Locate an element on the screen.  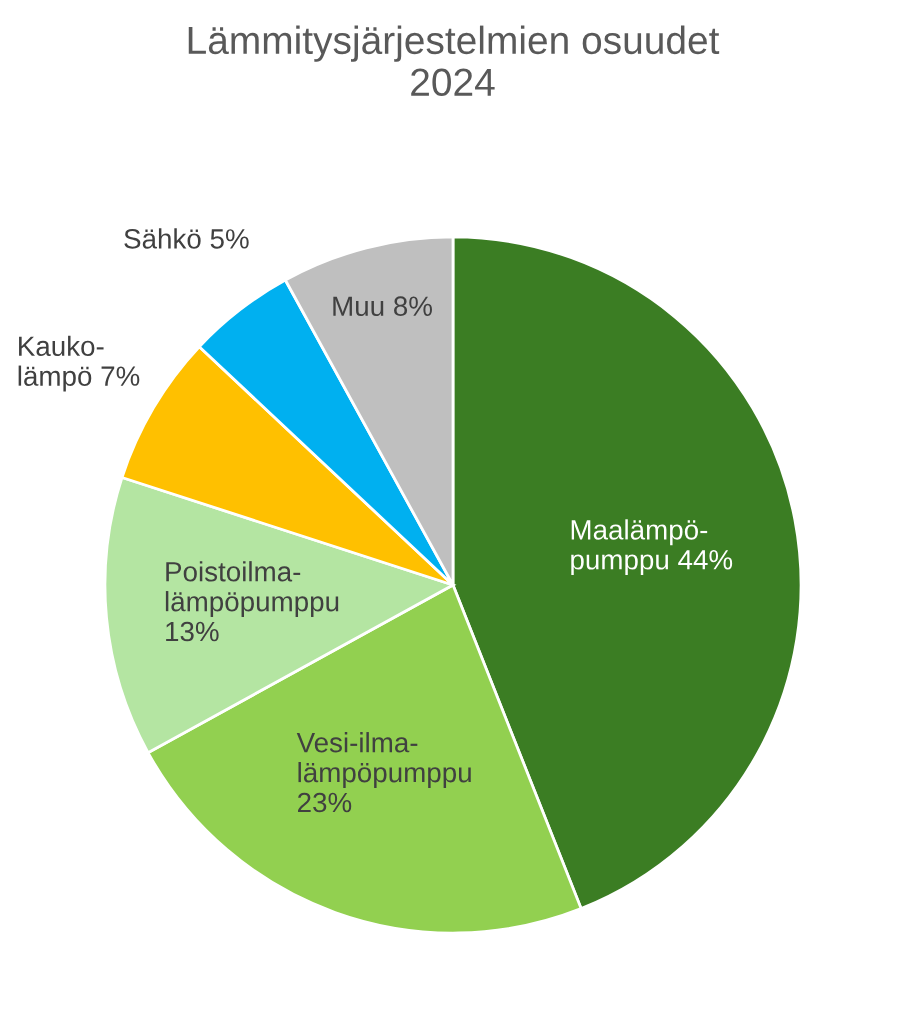
data-label: 13% is located at coordinates (192, 631).